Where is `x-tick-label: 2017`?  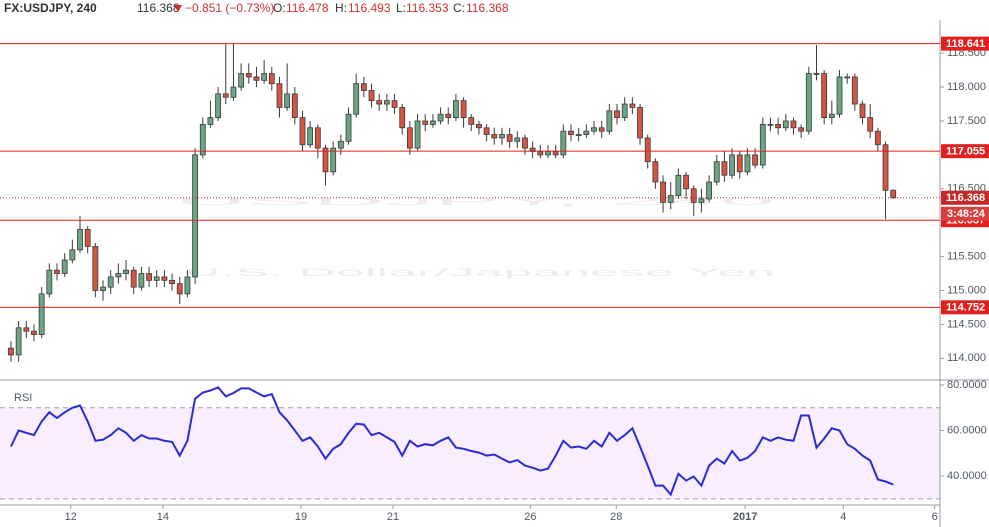
x-tick-label: 2017 is located at coordinates (745, 517).